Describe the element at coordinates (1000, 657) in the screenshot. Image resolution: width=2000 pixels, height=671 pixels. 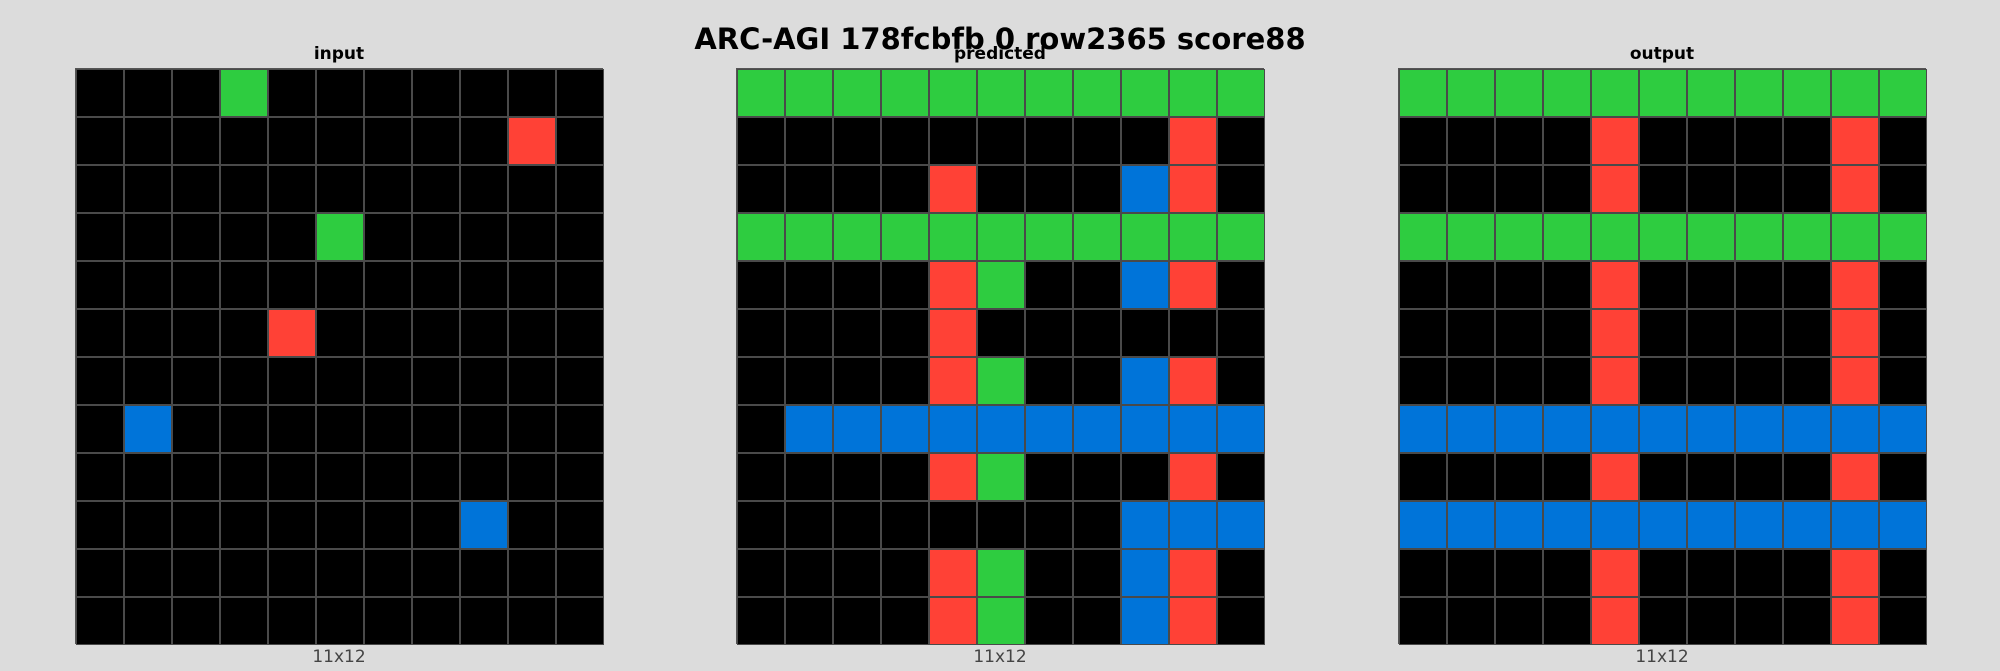
I see `predicted-grid-size-label: 11x12` at that location.